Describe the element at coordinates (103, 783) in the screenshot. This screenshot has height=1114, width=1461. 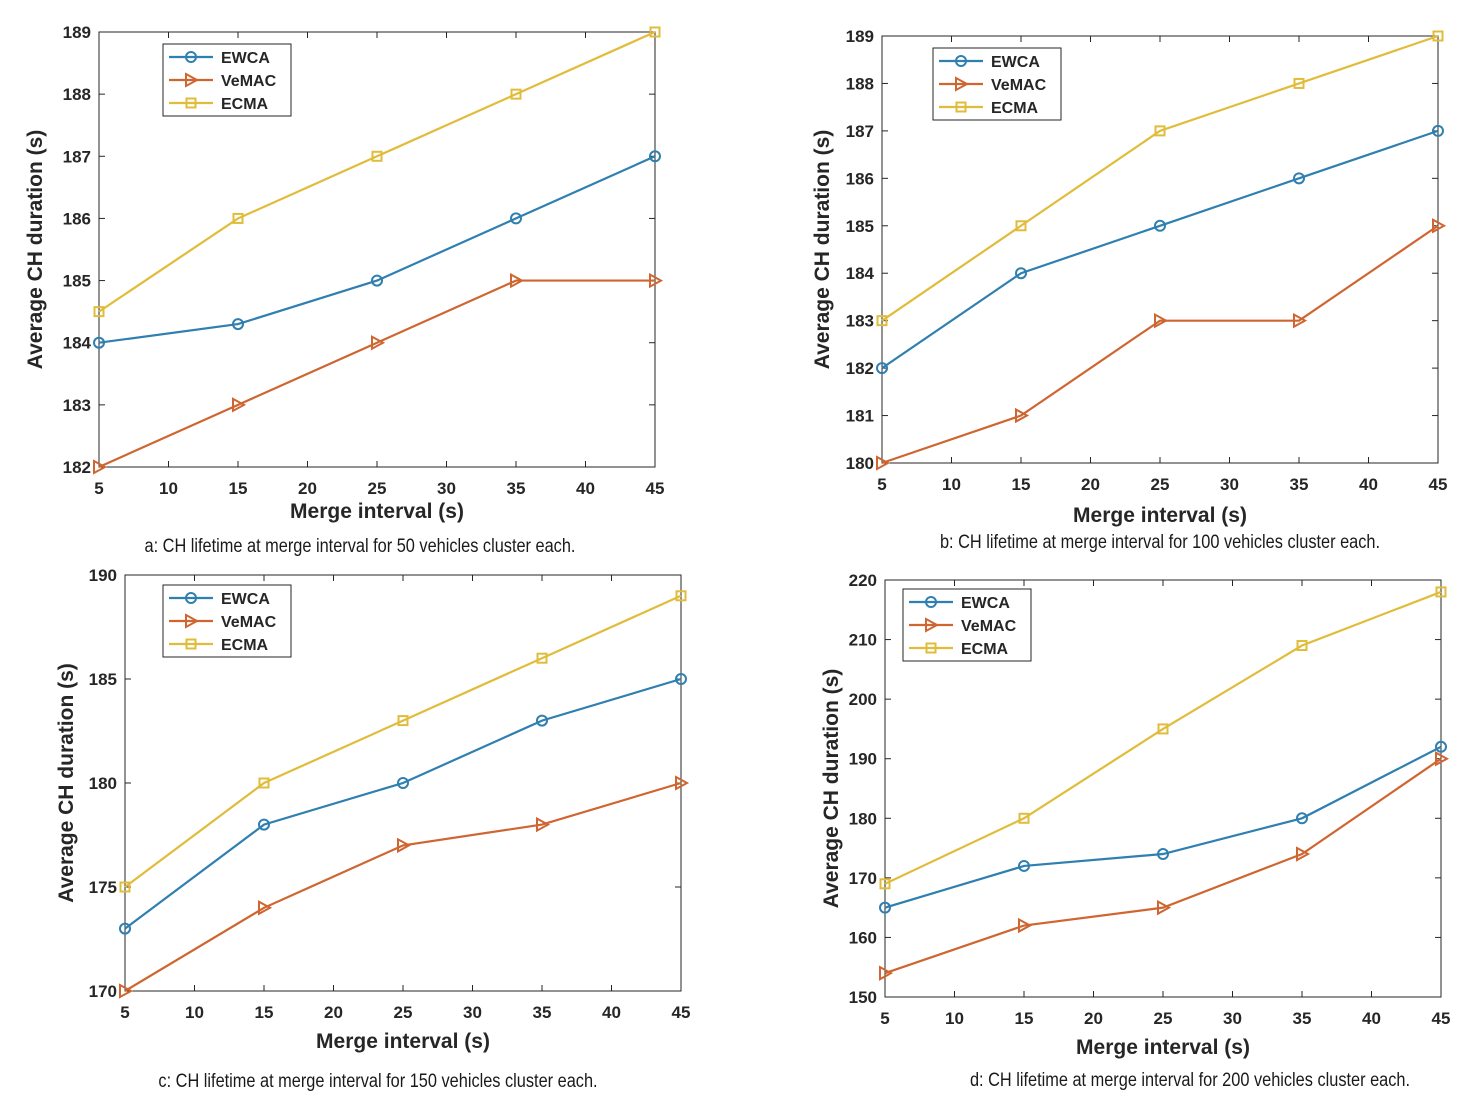
I see `chart-c-y-tick-label: 180` at that location.